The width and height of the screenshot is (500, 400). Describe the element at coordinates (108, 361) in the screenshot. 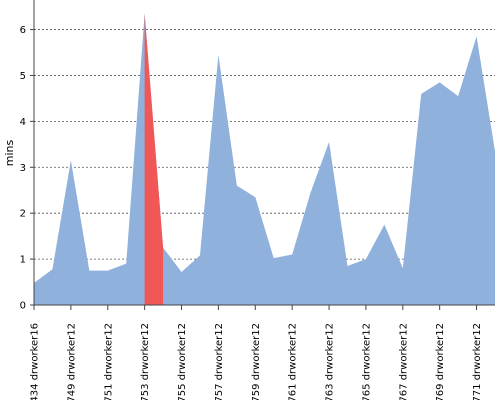

I see `x-tick-label: #6751 drworker12` at that location.